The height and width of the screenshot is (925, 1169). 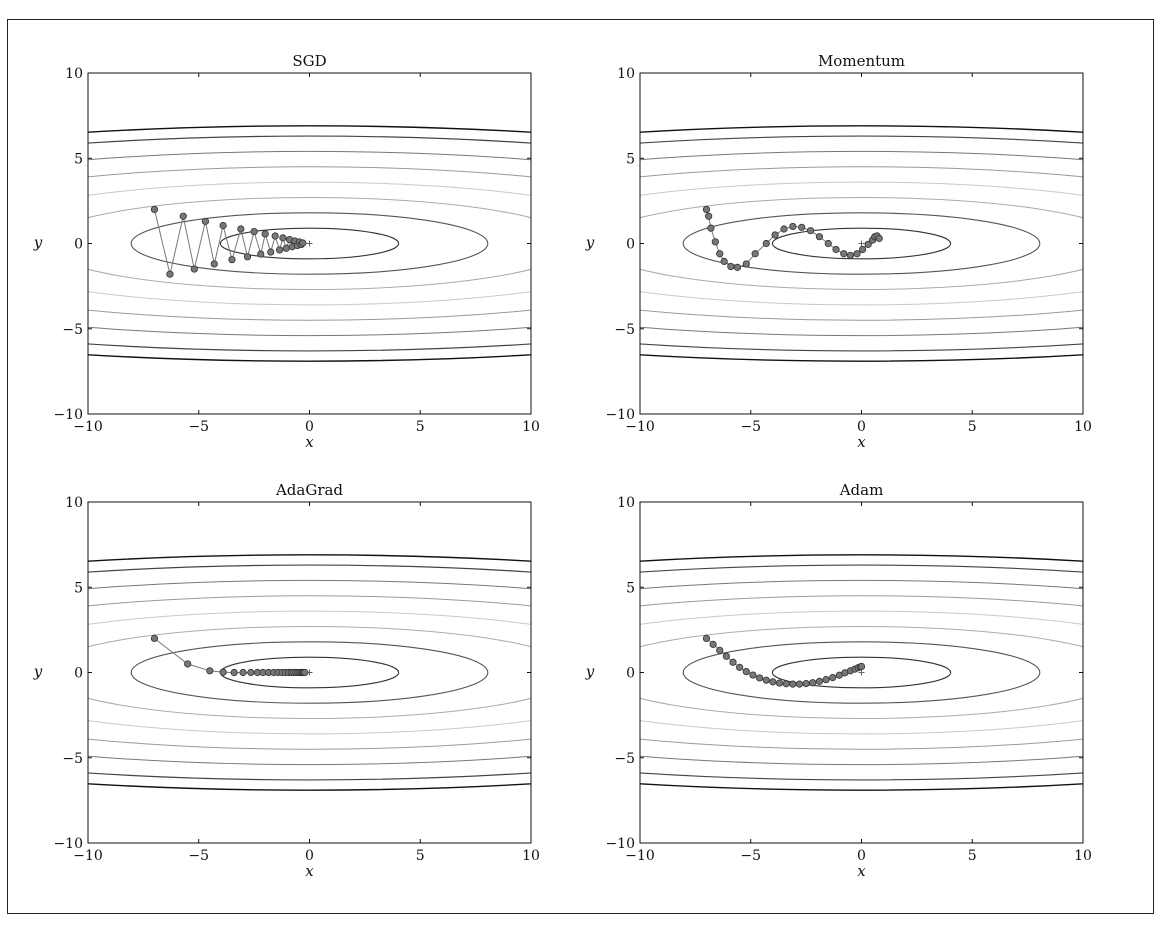 I want to click on panel-title: SGD, so click(x=309, y=61).